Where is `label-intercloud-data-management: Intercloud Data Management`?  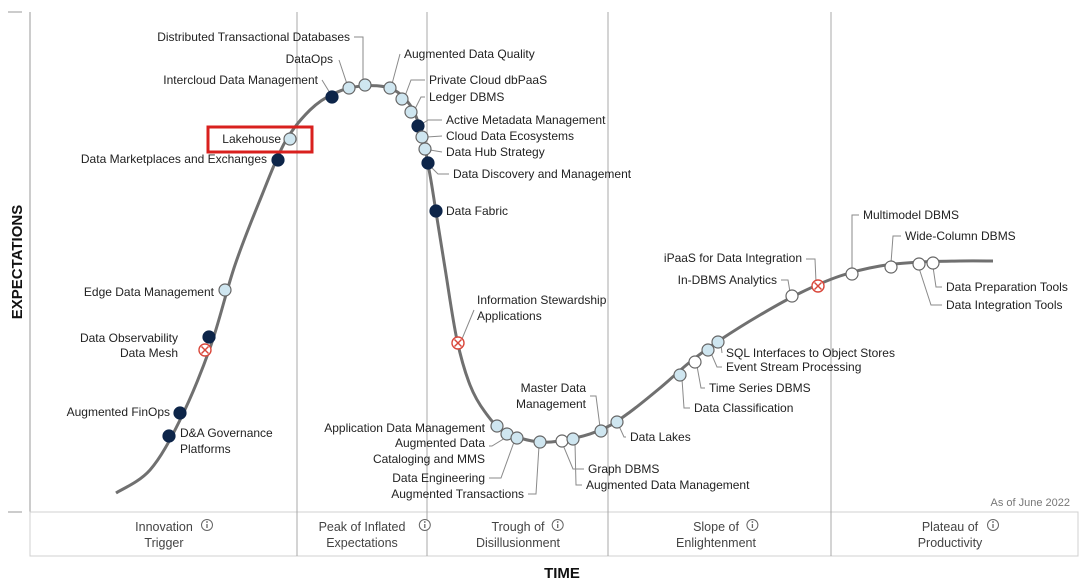 label-intercloud-data-management: Intercloud Data Management is located at coordinates (240, 80).